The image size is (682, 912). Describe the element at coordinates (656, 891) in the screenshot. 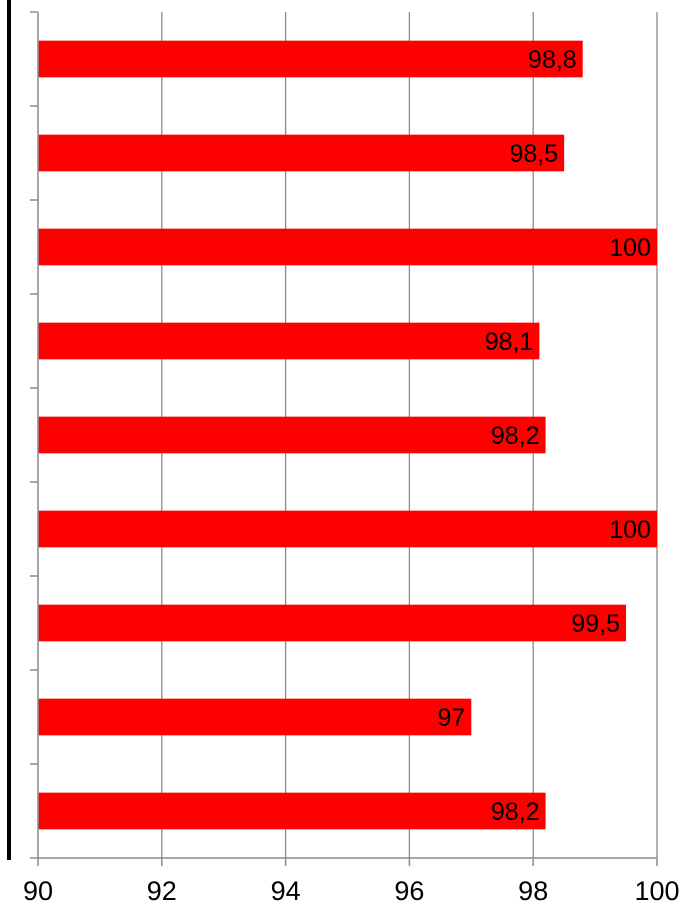

I see `x-tick-label: 100` at that location.